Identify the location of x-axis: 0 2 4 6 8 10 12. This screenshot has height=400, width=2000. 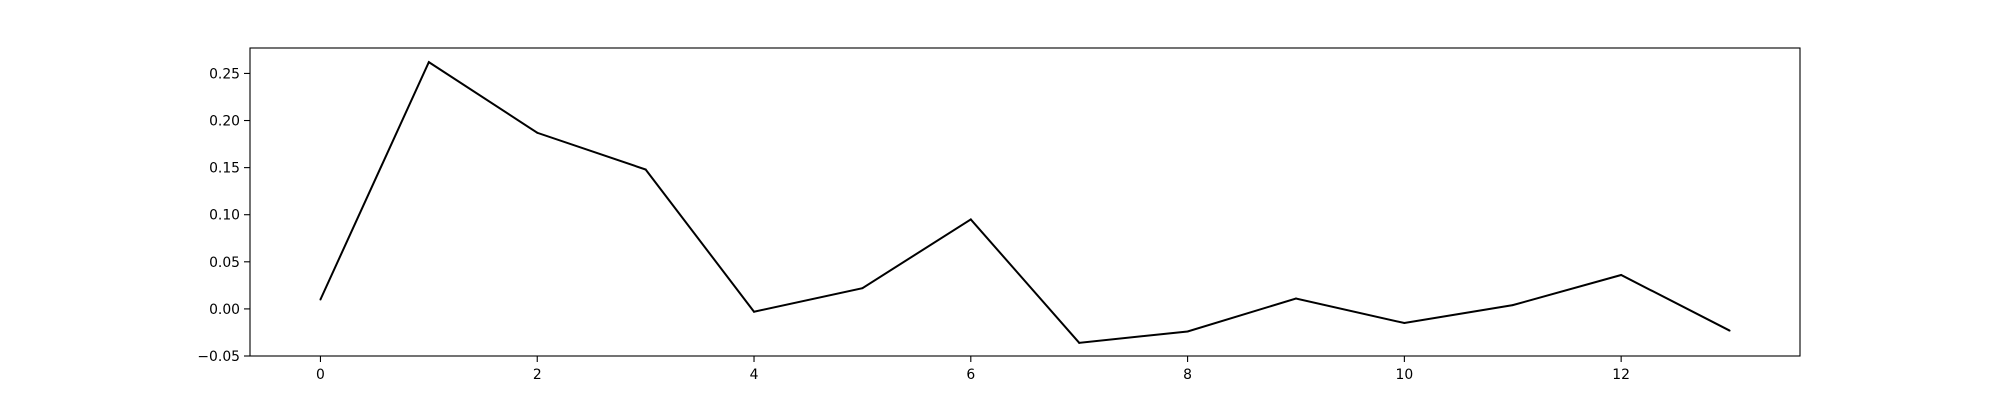
(973, 369).